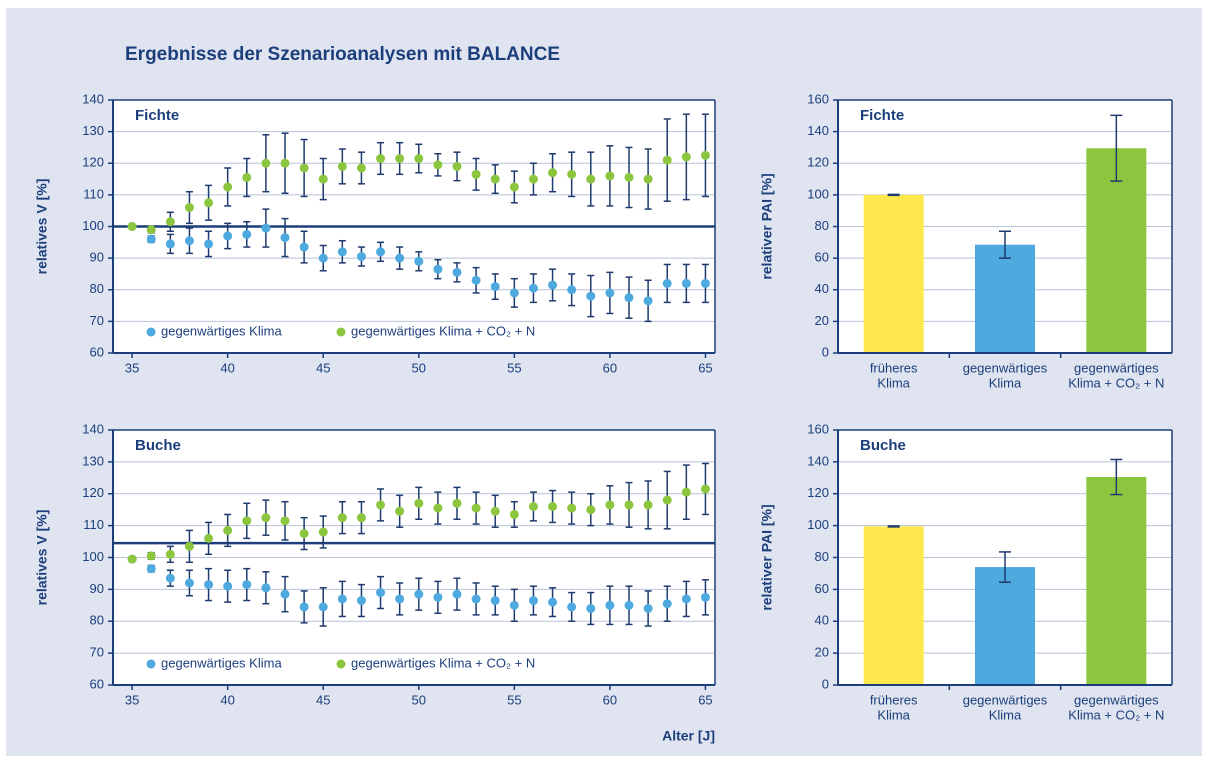  What do you see at coordinates (1116, 382) in the screenshot?
I see `x-tick-label: Klima + CO₂ + N` at bounding box center [1116, 382].